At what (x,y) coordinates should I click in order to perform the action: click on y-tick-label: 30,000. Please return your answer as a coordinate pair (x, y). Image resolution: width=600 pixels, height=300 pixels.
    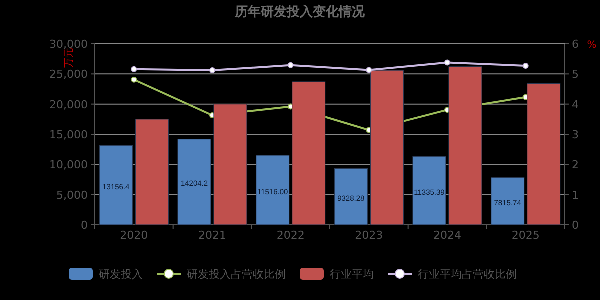
    Looking at the image, I should click on (69, 44).